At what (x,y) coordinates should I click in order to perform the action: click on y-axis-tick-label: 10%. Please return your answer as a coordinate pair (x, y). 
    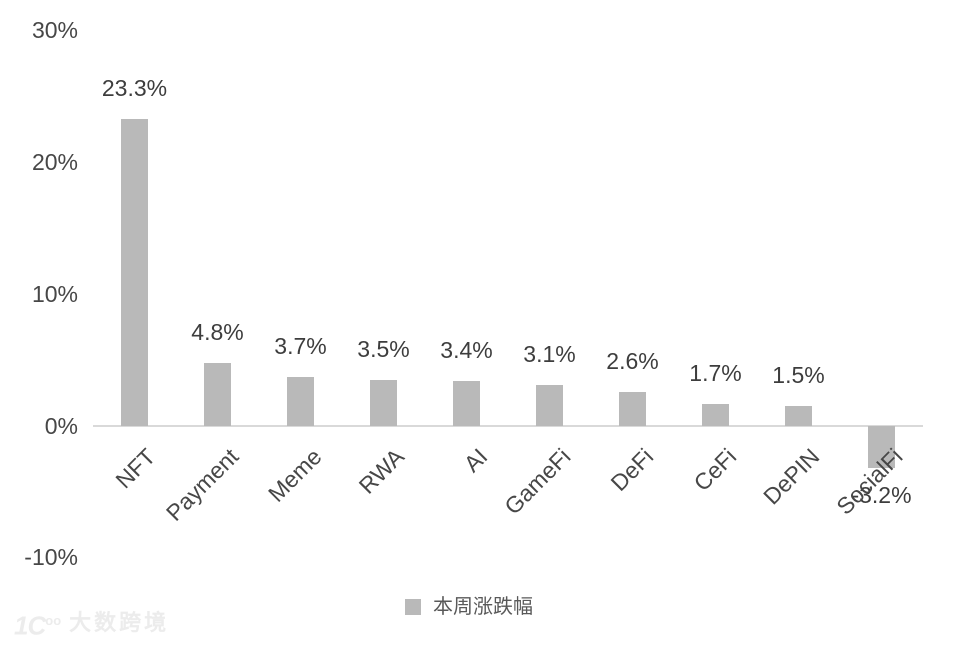
    Looking at the image, I should click on (54, 293).